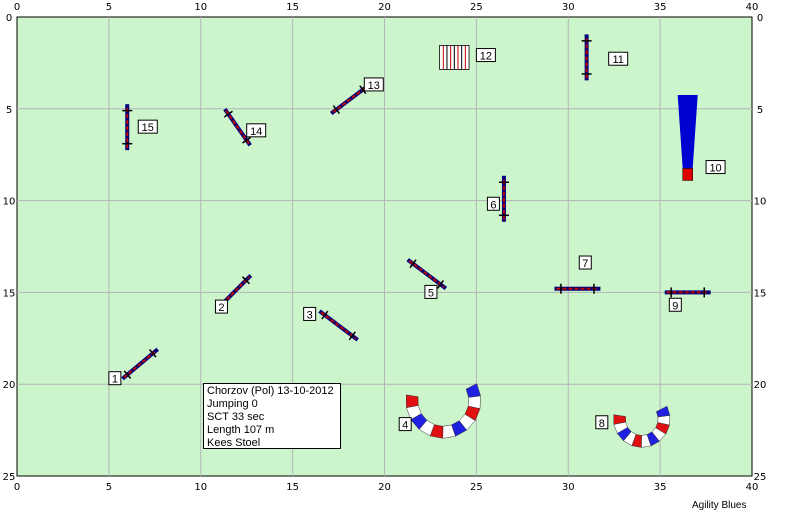 The height and width of the screenshot is (514, 800). What do you see at coordinates (9, 110) in the screenshot?
I see `y-tick-label-left: 5` at bounding box center [9, 110].